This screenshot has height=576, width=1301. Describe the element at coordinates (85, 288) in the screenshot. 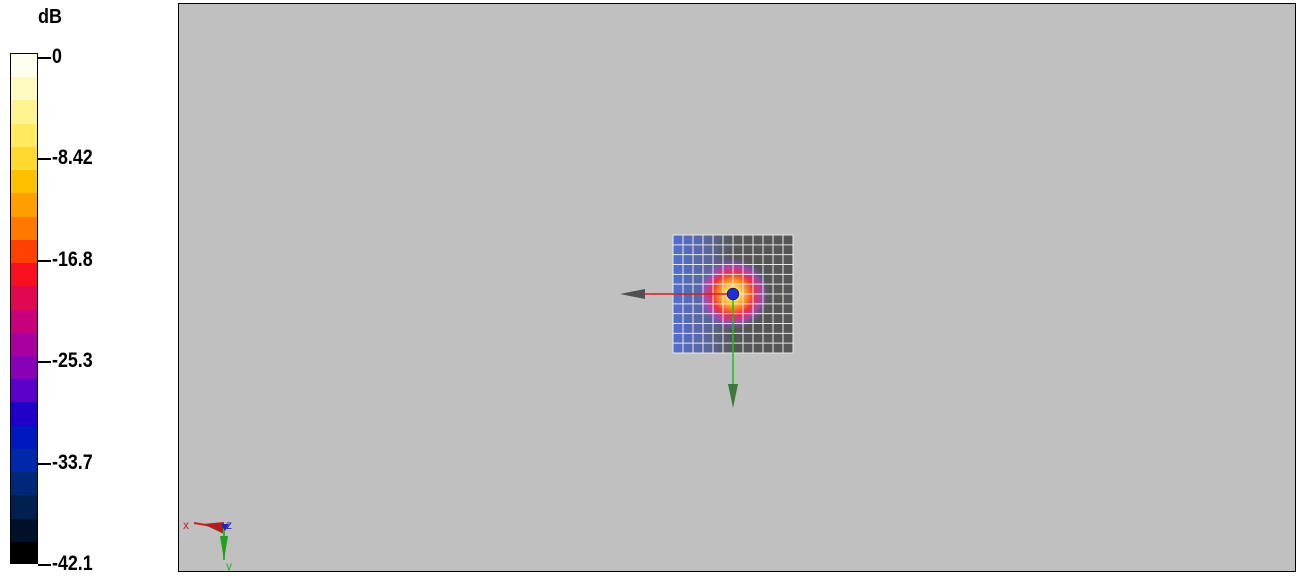

I see `color-scale-legend: dB 0 -8.42 -16.8 -25.3 -33.7 -42.1` at that location.